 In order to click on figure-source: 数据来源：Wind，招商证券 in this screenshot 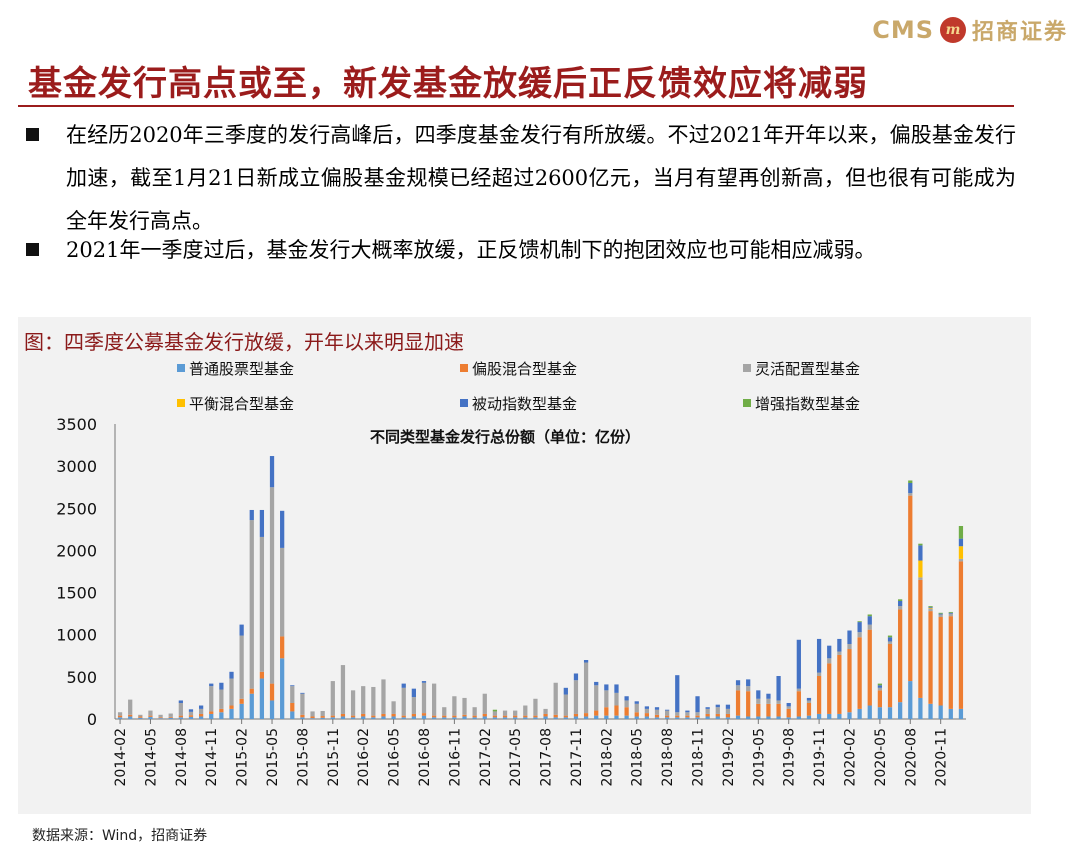, I will do `click(120, 836)`.